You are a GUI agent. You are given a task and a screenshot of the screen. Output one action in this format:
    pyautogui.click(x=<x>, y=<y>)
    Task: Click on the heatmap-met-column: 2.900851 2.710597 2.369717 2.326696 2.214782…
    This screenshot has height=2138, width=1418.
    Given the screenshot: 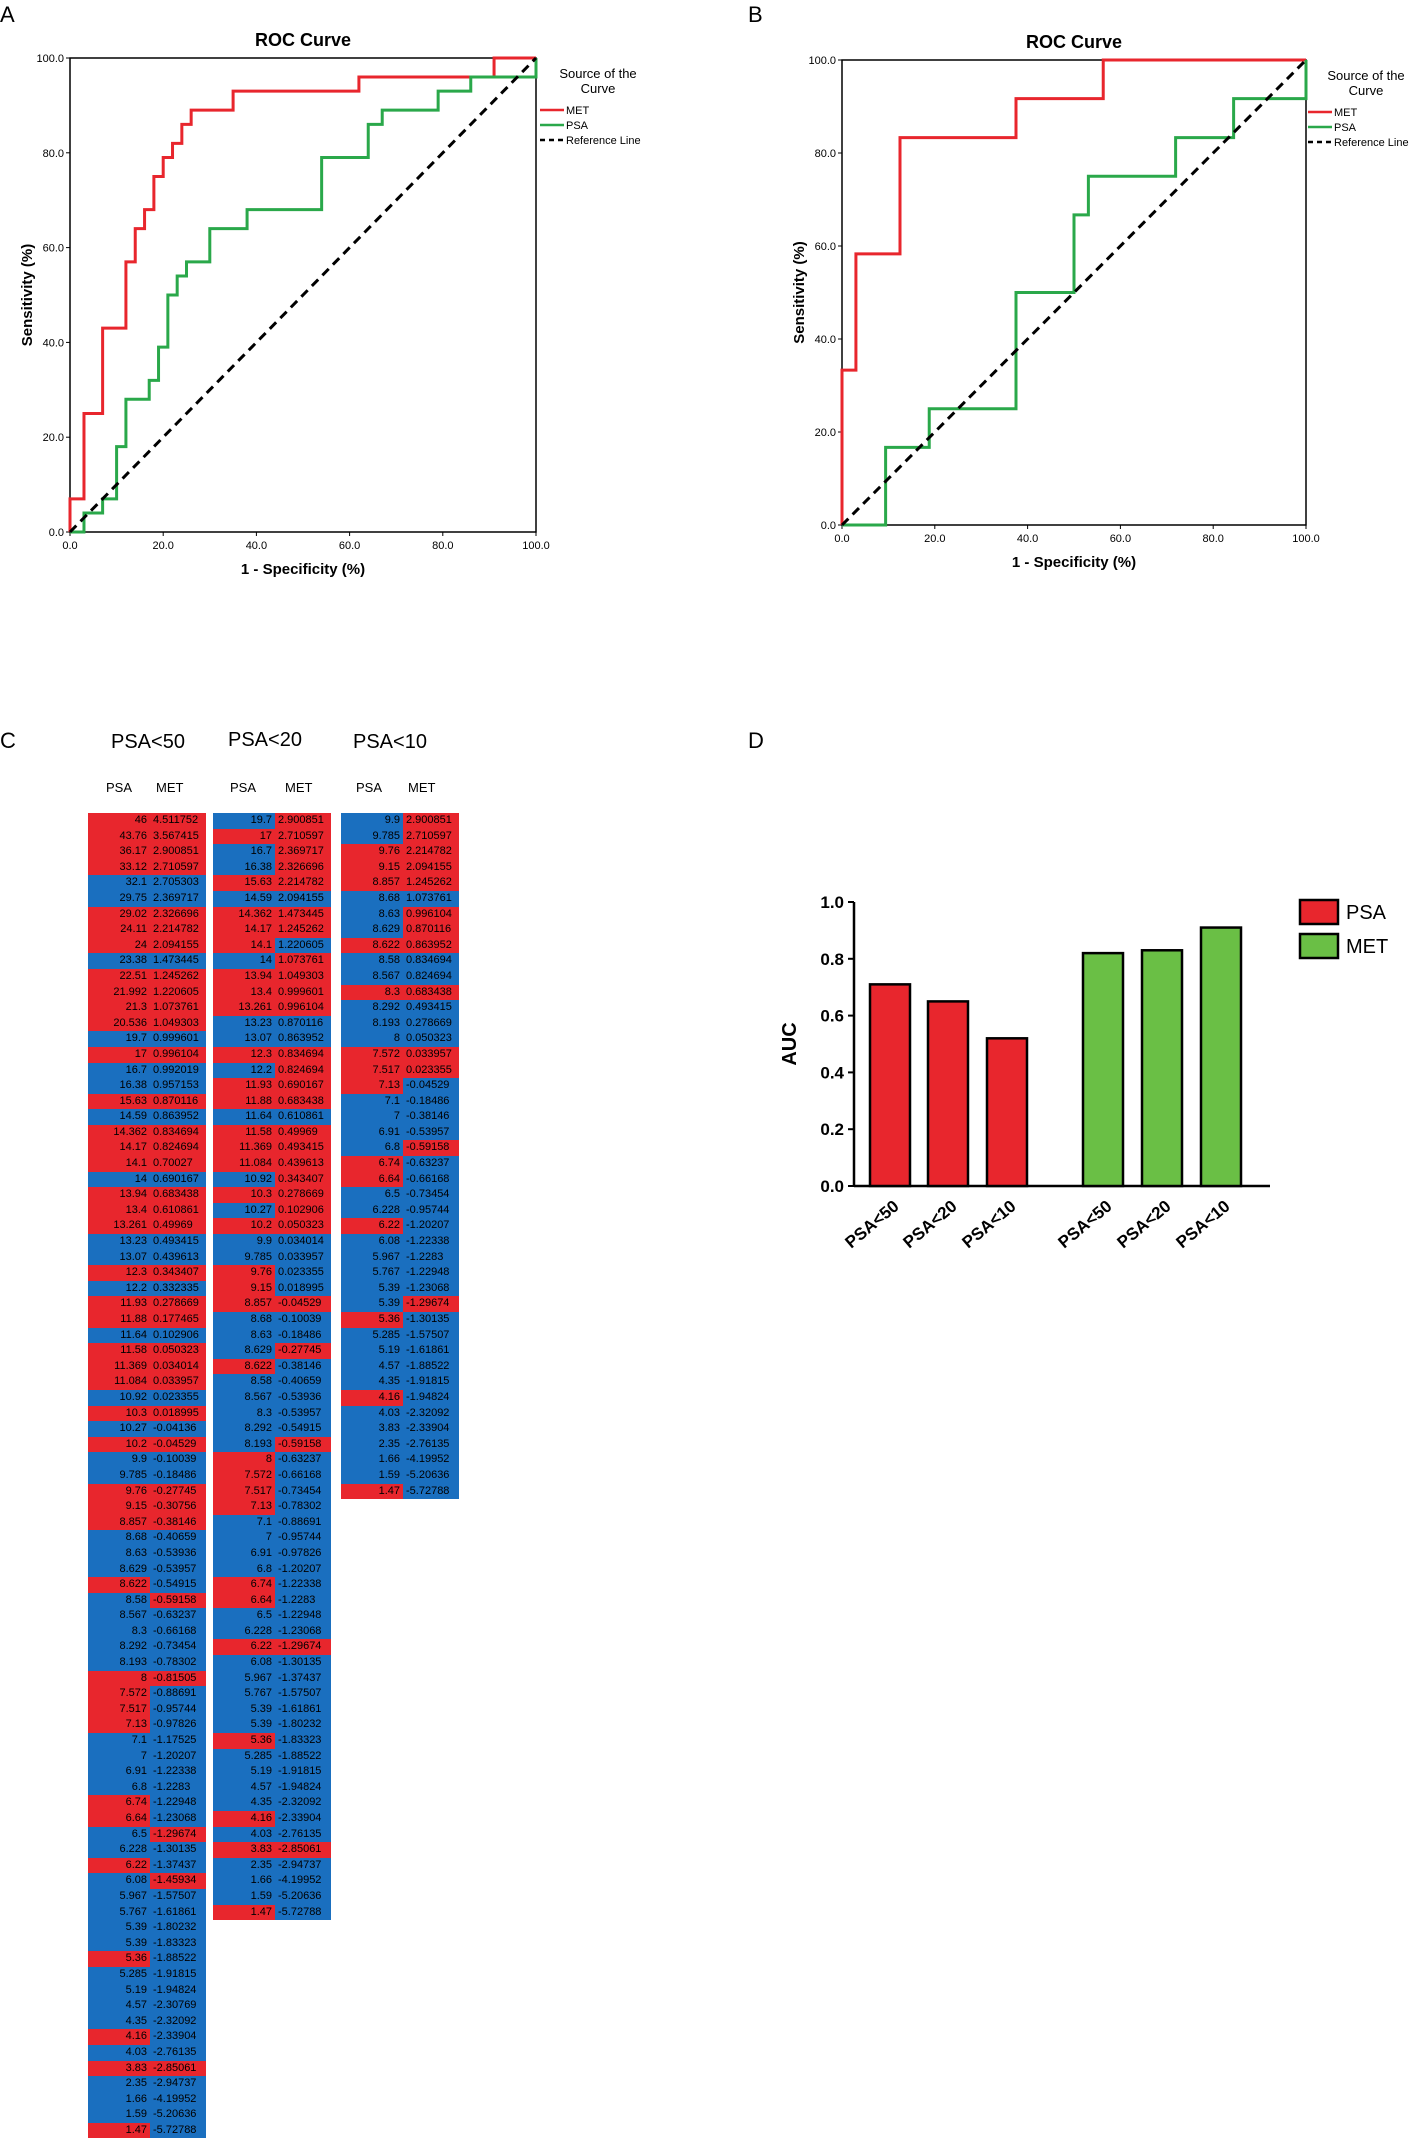 What is the action you would take?
    pyautogui.click(x=303, y=1367)
    